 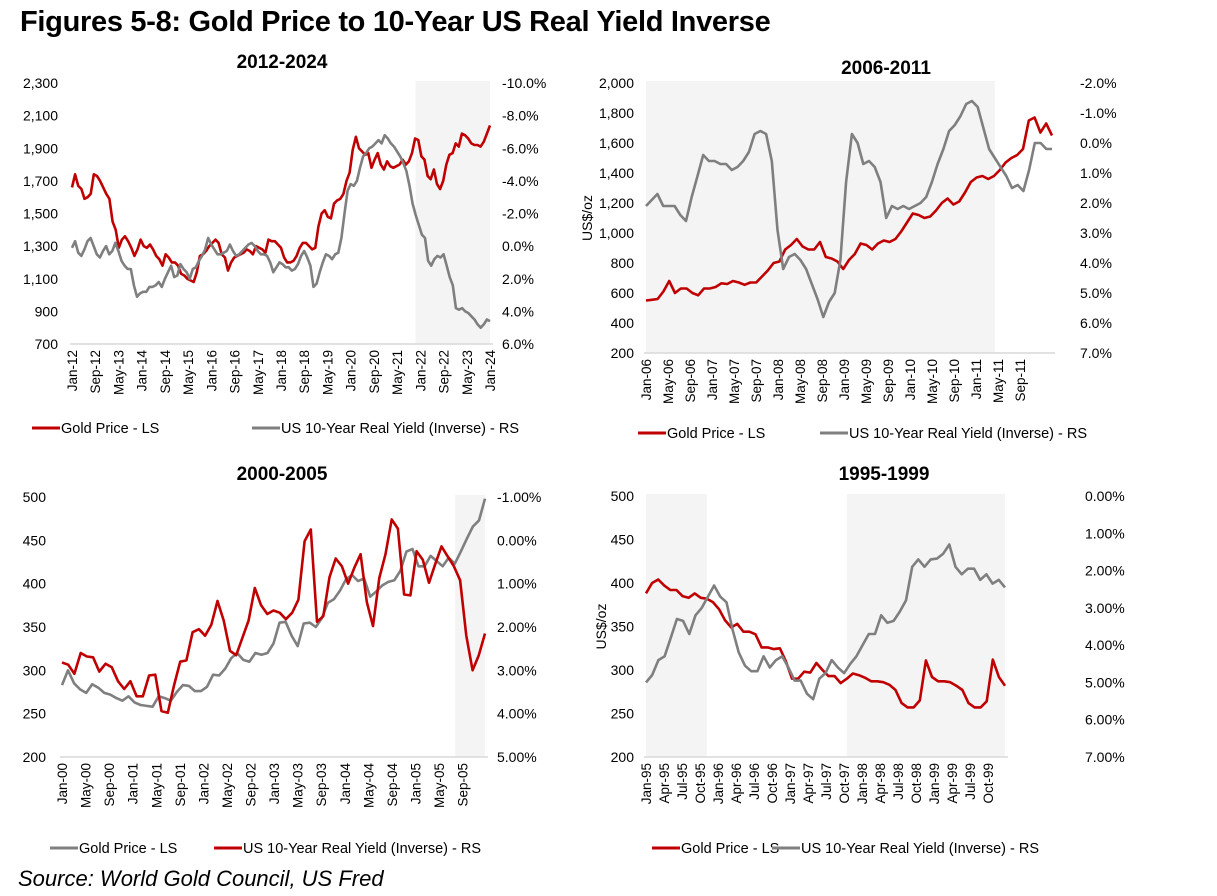 I want to click on right-axis-tick-label: 4.00%, so click(x=517, y=714).